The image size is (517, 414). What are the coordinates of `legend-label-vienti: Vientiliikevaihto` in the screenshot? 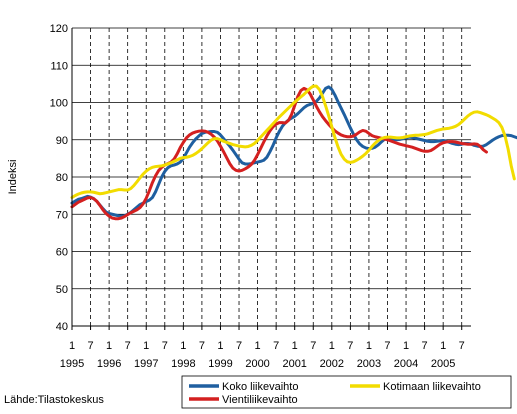 It's located at (260, 400).